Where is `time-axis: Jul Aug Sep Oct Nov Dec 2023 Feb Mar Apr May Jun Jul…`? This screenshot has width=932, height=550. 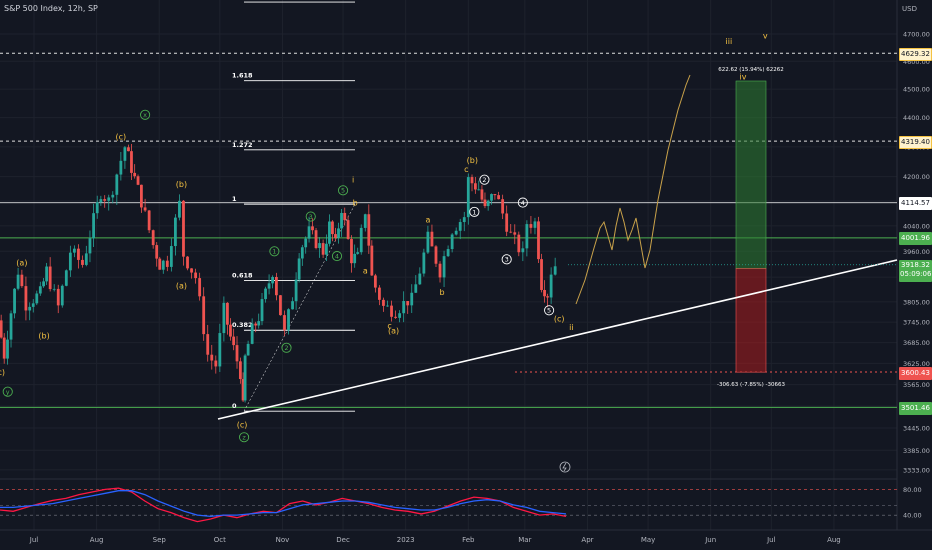
time-axis: Jul Aug Sep Oct Nov Dec 2023 Feb Mar Apr May Jun Jul… is located at coordinates (435, 540).